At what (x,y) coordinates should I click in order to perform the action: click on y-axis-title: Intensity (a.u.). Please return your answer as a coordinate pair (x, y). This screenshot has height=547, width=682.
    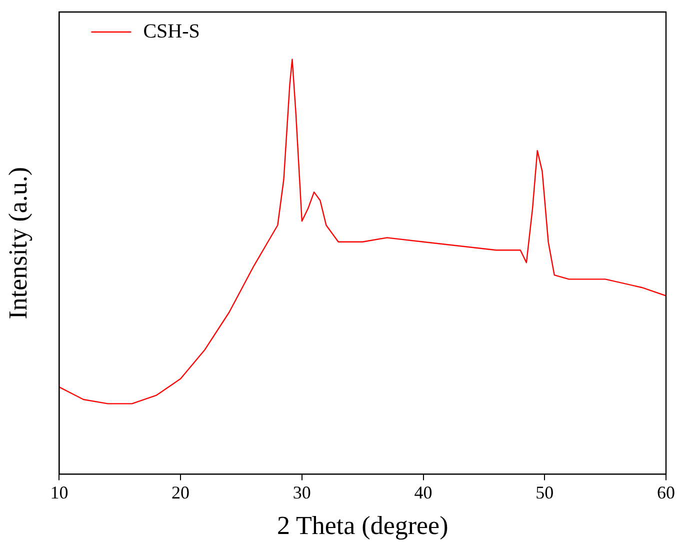
    Looking at the image, I should click on (17, 243).